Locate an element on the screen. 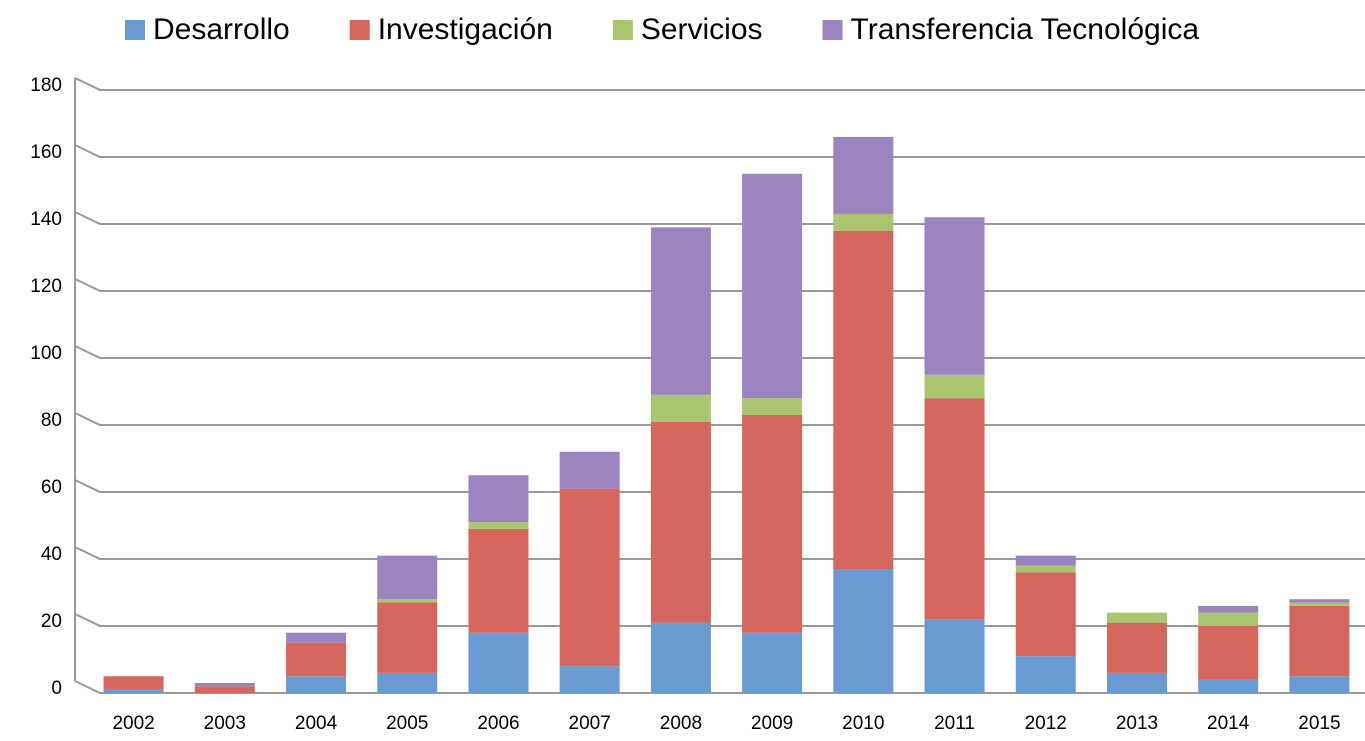 The image size is (1365, 741). x-tick-label: 2002 is located at coordinates (133, 723).